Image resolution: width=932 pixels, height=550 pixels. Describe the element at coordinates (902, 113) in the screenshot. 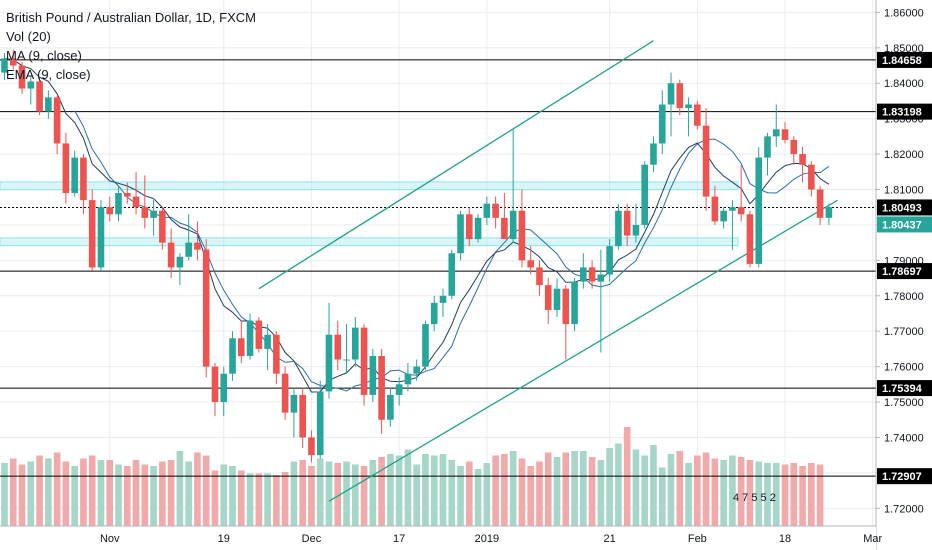

I see `price-line-label: 1.83198` at that location.